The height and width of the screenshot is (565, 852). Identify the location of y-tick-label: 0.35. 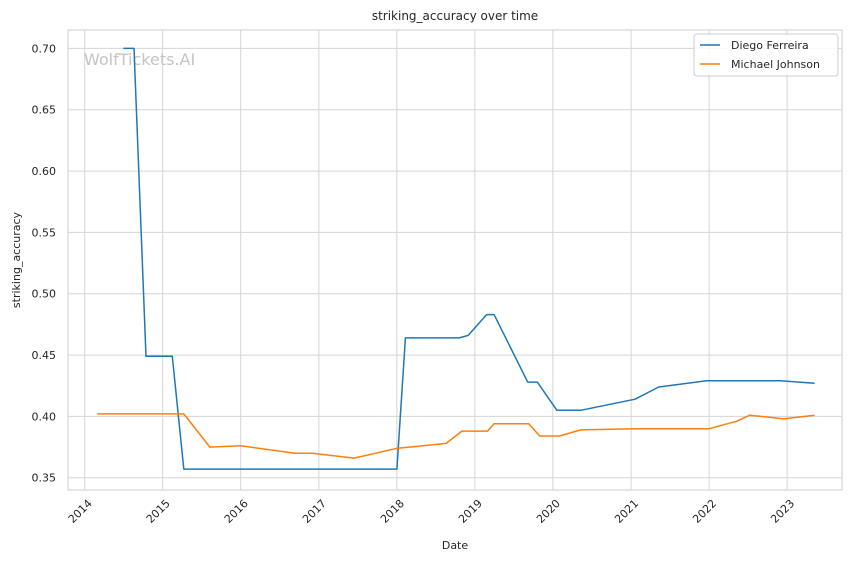
(44, 478).